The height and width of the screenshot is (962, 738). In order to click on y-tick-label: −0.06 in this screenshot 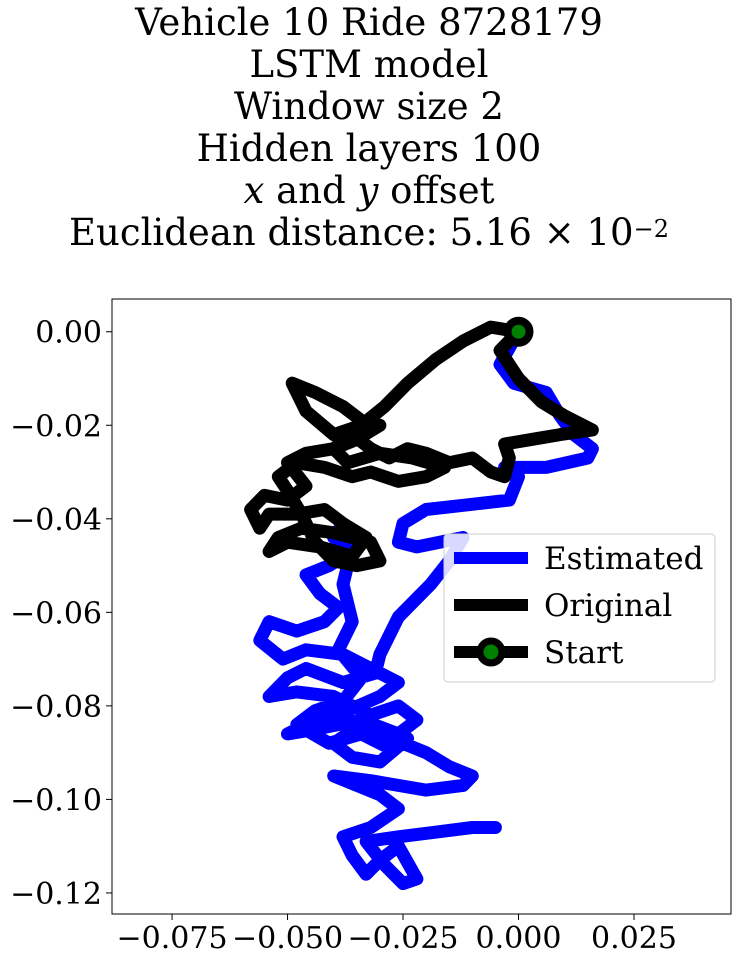, I will do `click(56, 613)`.